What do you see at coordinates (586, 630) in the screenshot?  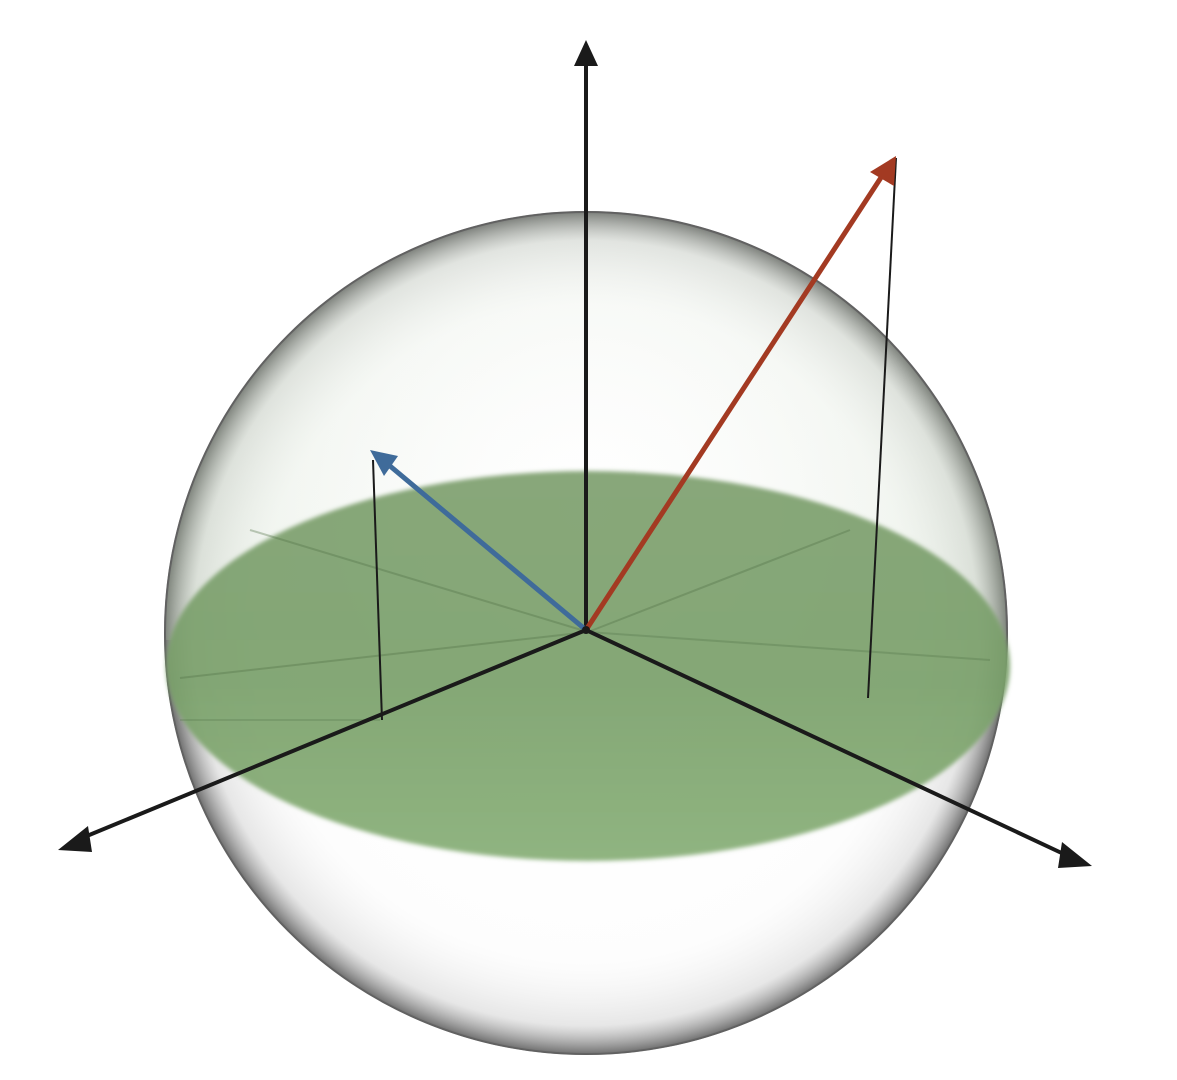 I see `origin-point` at bounding box center [586, 630].